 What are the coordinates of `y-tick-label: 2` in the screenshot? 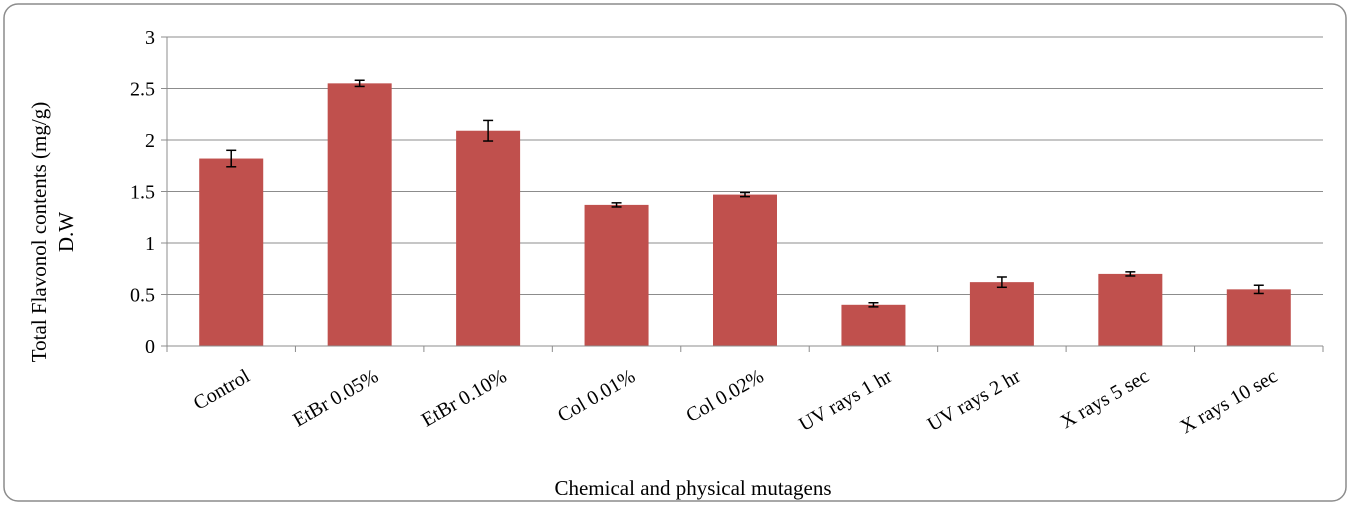 It's located at (150, 141).